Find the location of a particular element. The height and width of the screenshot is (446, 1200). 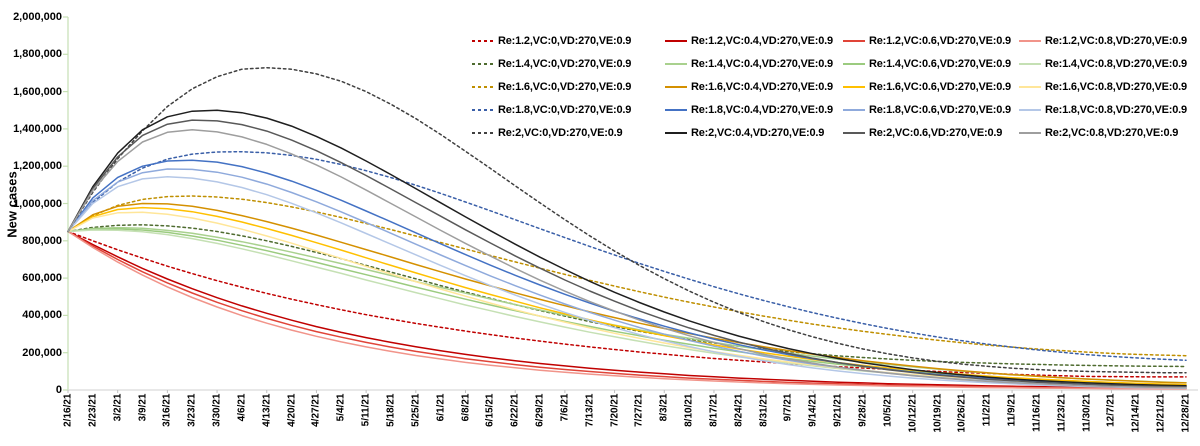

x-tick-label: 12/14/21 is located at coordinates (1136, 413).